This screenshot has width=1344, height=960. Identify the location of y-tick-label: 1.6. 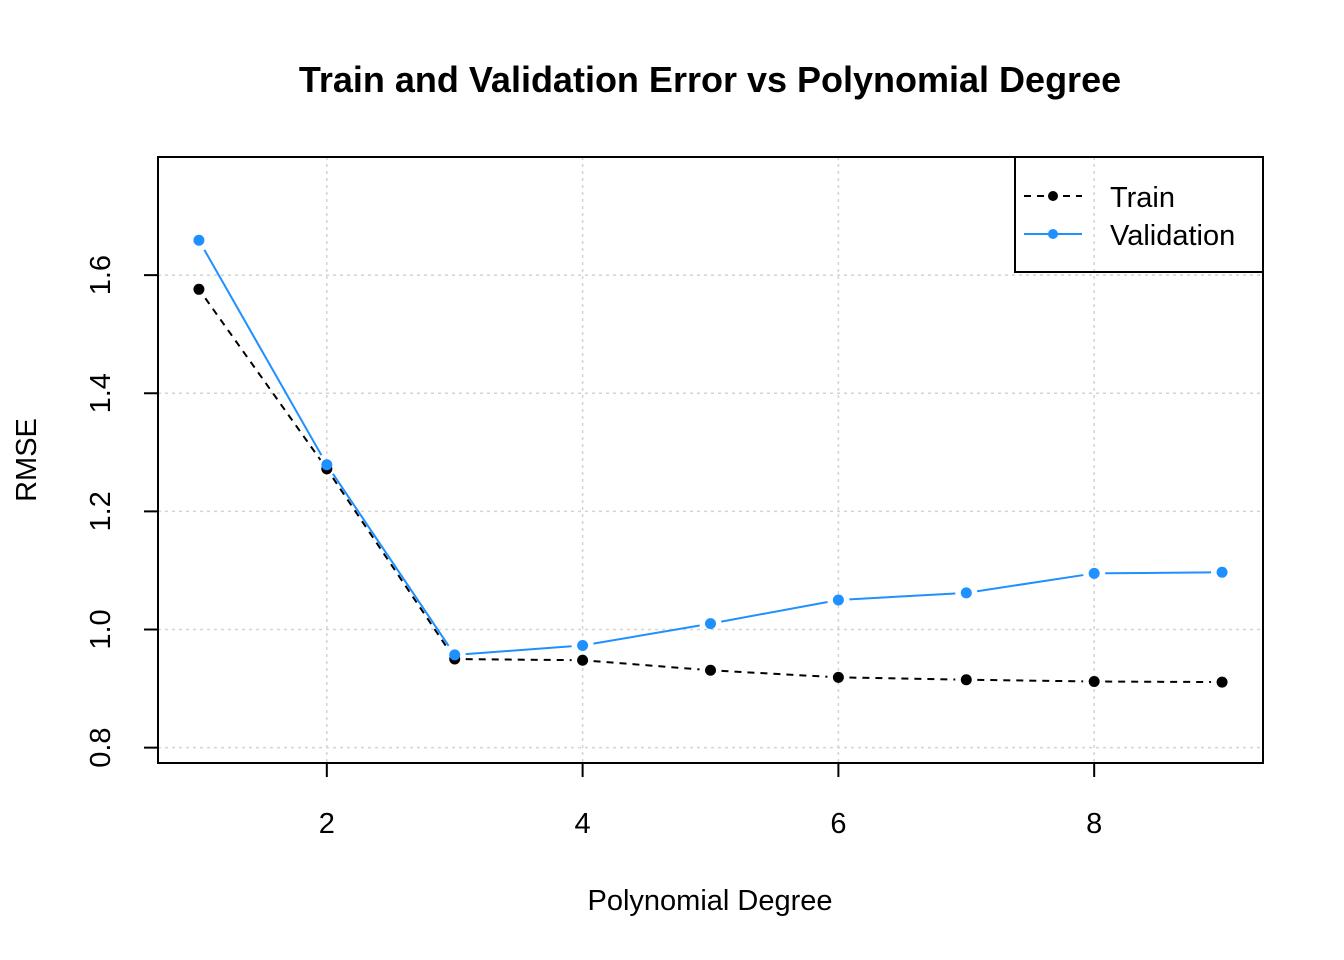
(101, 275).